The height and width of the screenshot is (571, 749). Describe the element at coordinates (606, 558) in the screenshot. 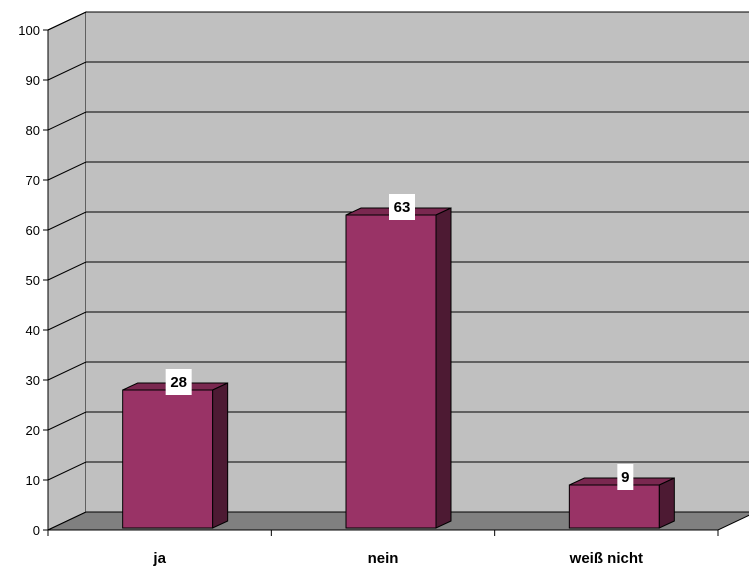

I see `x-tick-label: weiß nicht` at that location.